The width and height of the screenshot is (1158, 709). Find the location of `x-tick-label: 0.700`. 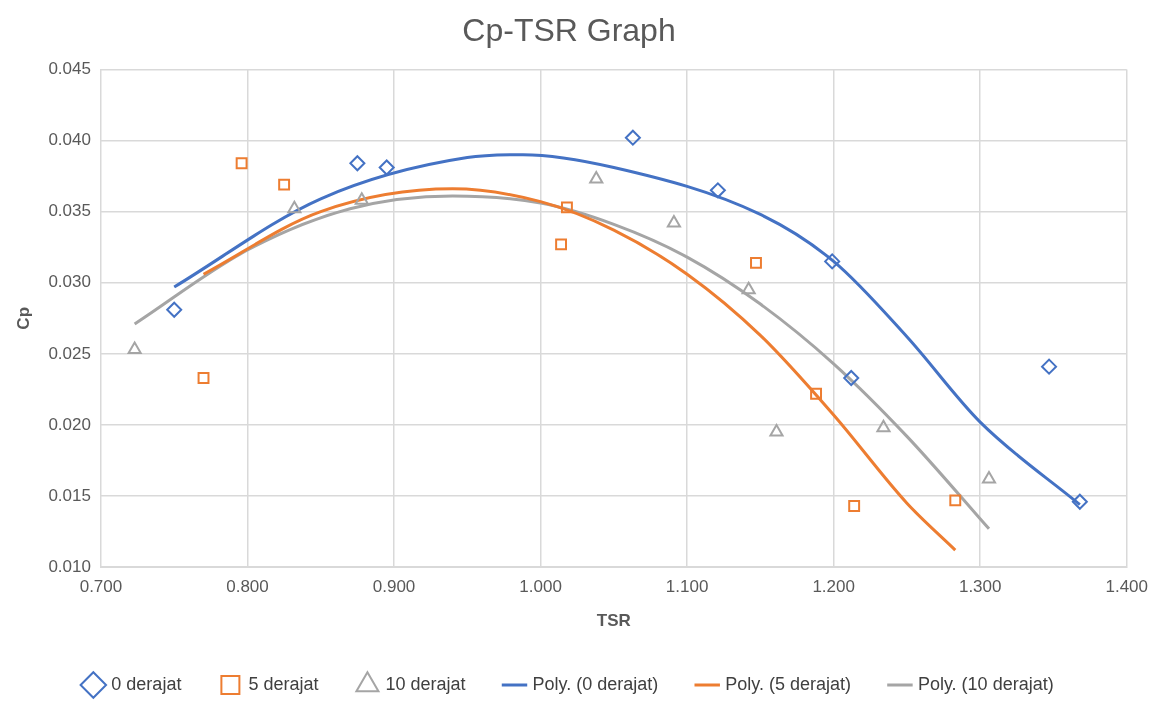

x-tick-label: 0.700 is located at coordinates (101, 587).